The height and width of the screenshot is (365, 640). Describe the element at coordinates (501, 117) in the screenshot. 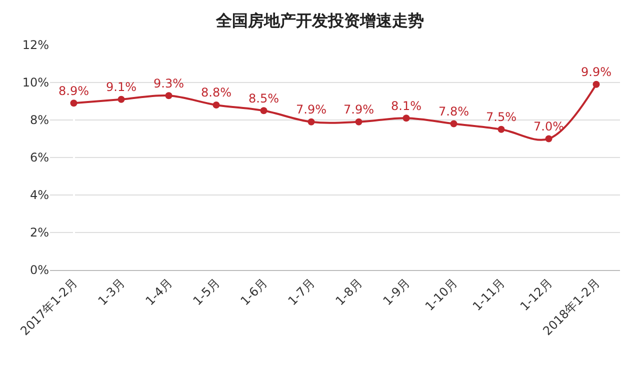

I see `data-label: 7.5%` at that location.